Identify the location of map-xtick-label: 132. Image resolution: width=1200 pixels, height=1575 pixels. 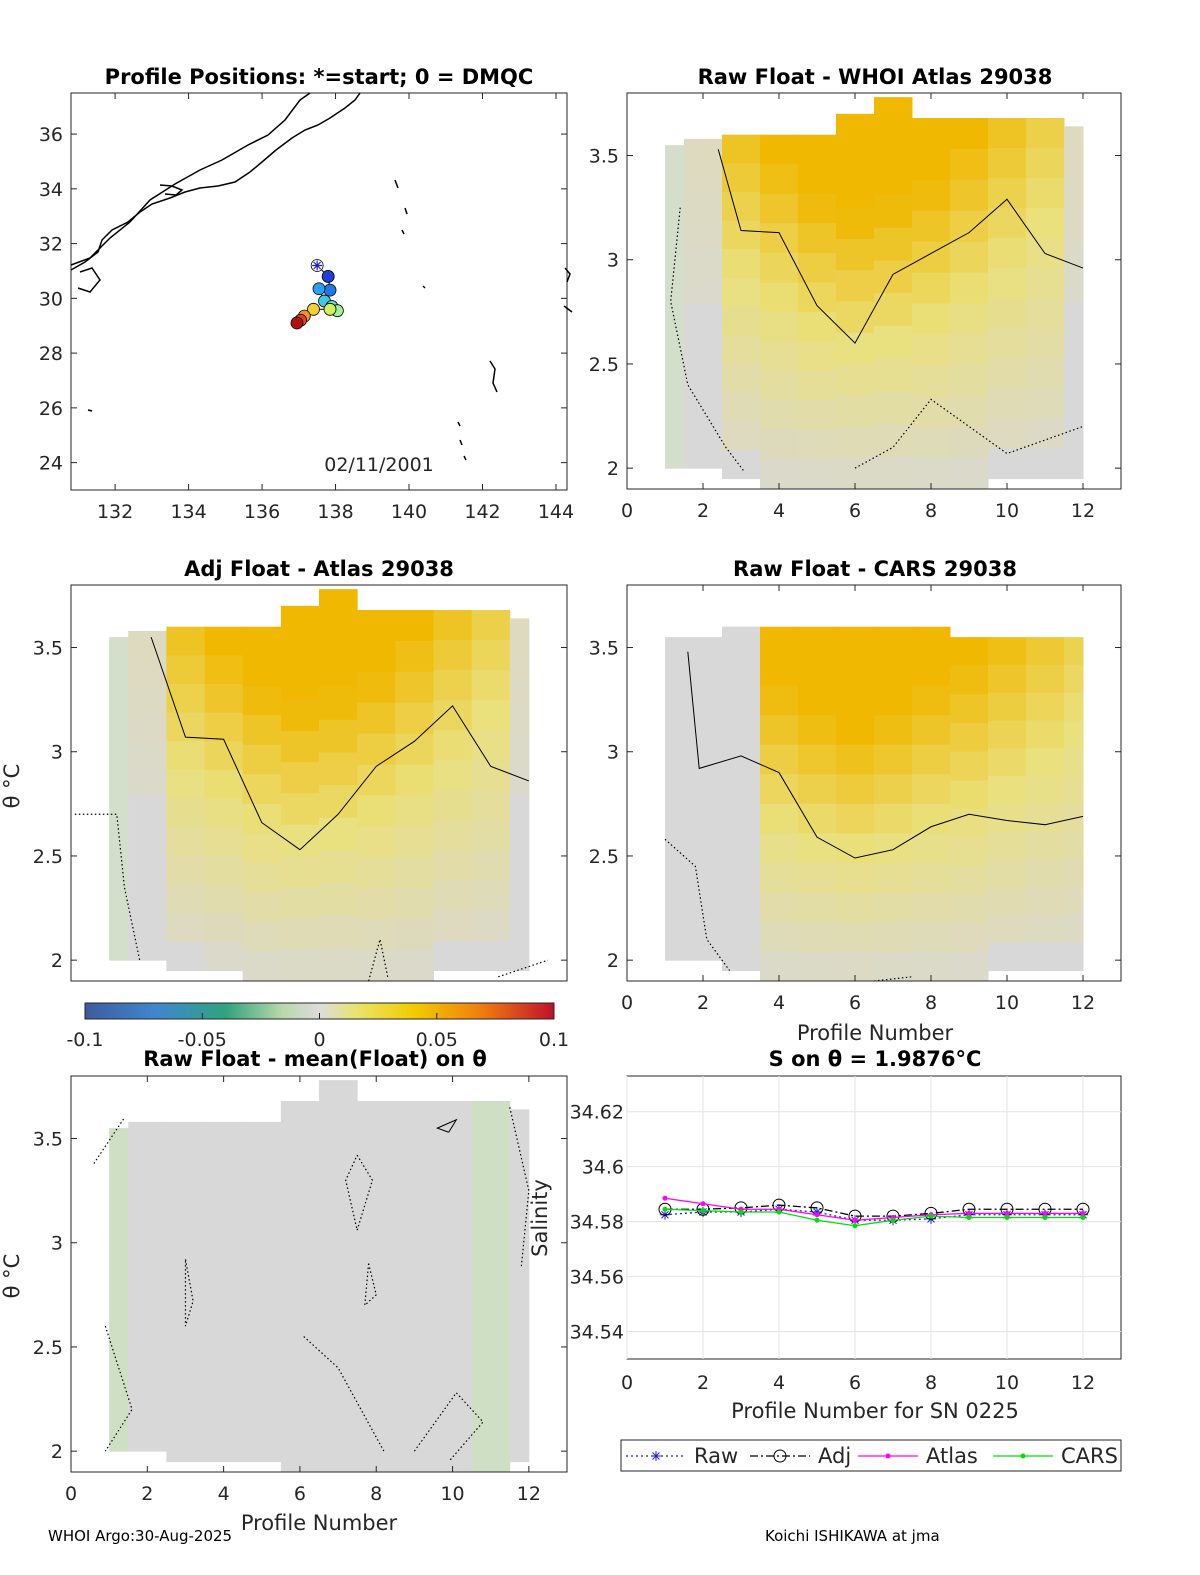
(115, 512).